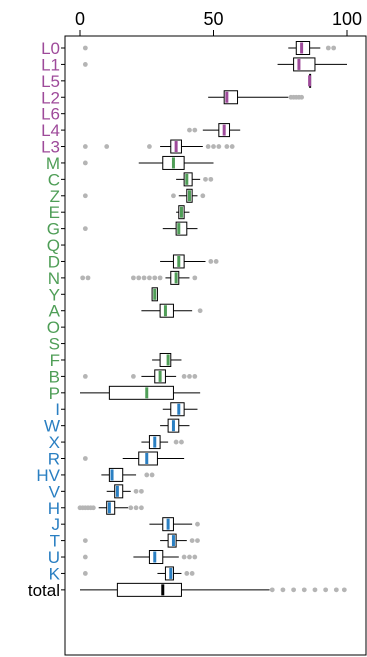 The height and width of the screenshot is (657, 367). Describe the element at coordinates (347, 19) in the screenshot. I see `x-tick-label: 100` at that location.